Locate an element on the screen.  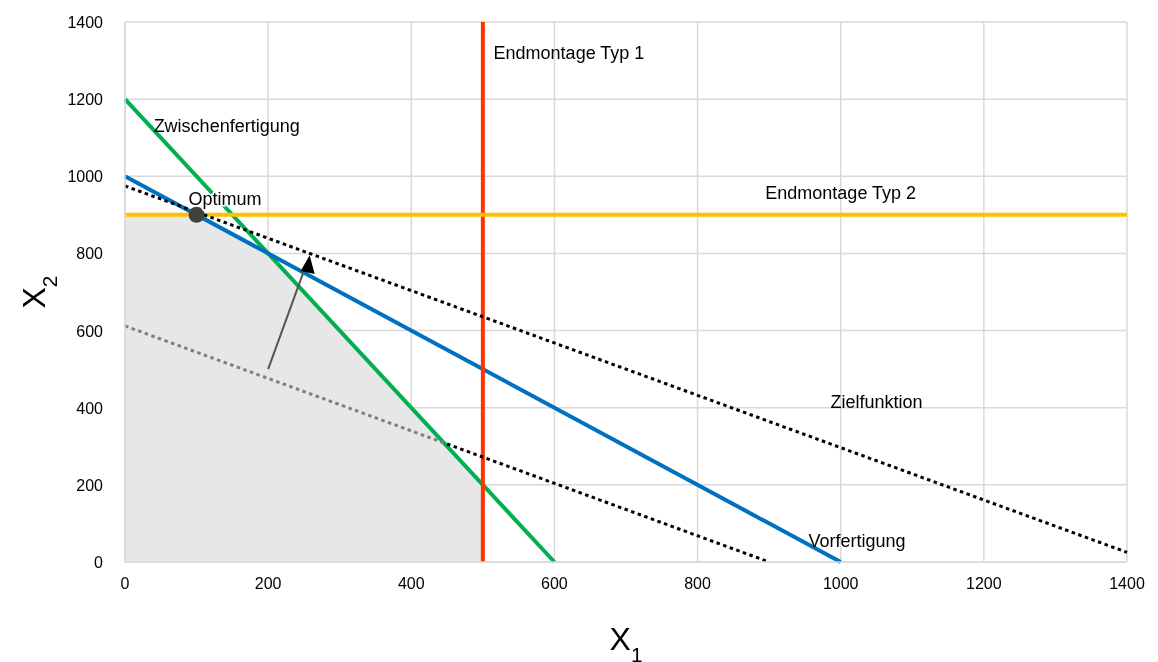
x-tick-label: 1400 is located at coordinates (1127, 583).